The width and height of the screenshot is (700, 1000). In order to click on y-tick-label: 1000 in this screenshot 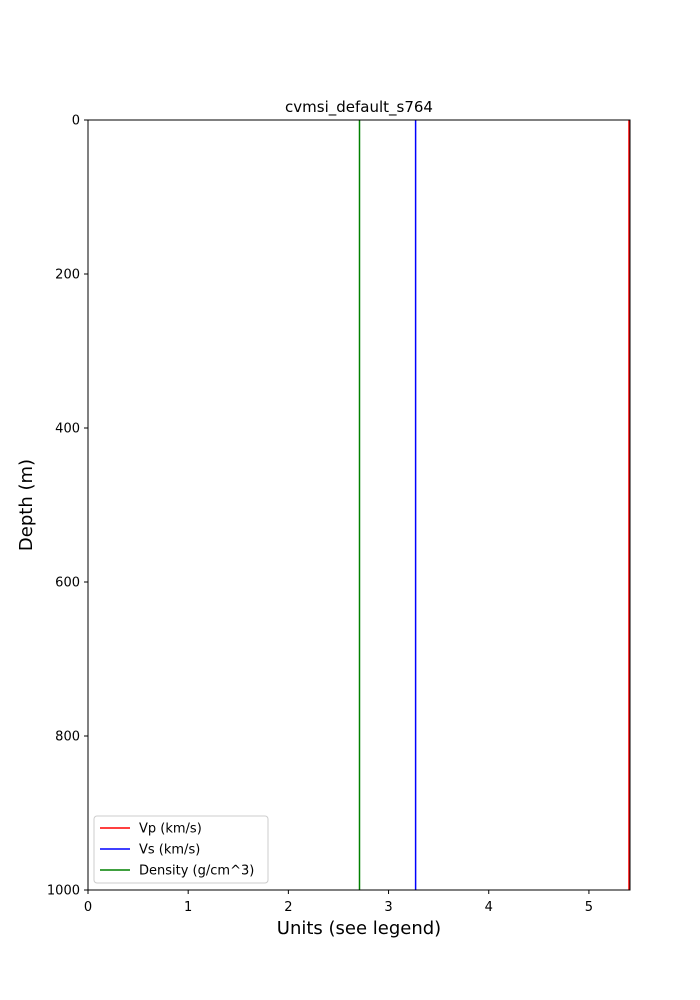, I will do `click(63, 891)`.